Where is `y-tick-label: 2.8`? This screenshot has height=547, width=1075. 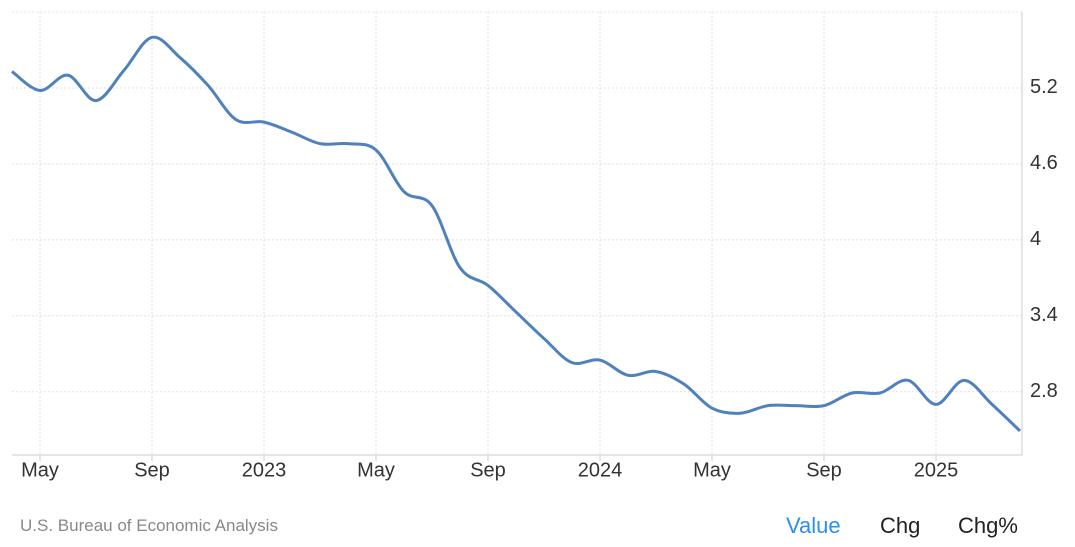
y-tick-label: 2.8 is located at coordinates (1044, 391).